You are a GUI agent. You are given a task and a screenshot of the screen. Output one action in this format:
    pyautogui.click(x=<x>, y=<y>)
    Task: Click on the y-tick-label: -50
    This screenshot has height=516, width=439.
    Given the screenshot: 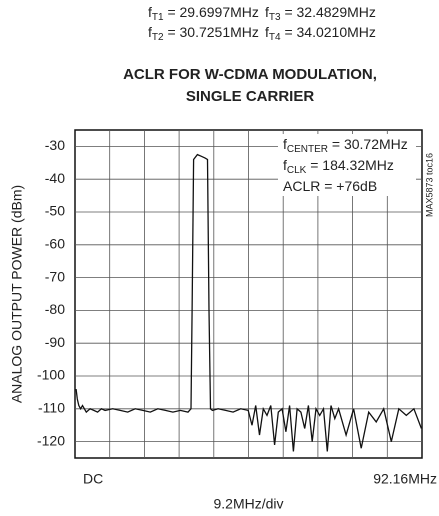 What is the action you would take?
    pyautogui.click(x=55, y=211)
    